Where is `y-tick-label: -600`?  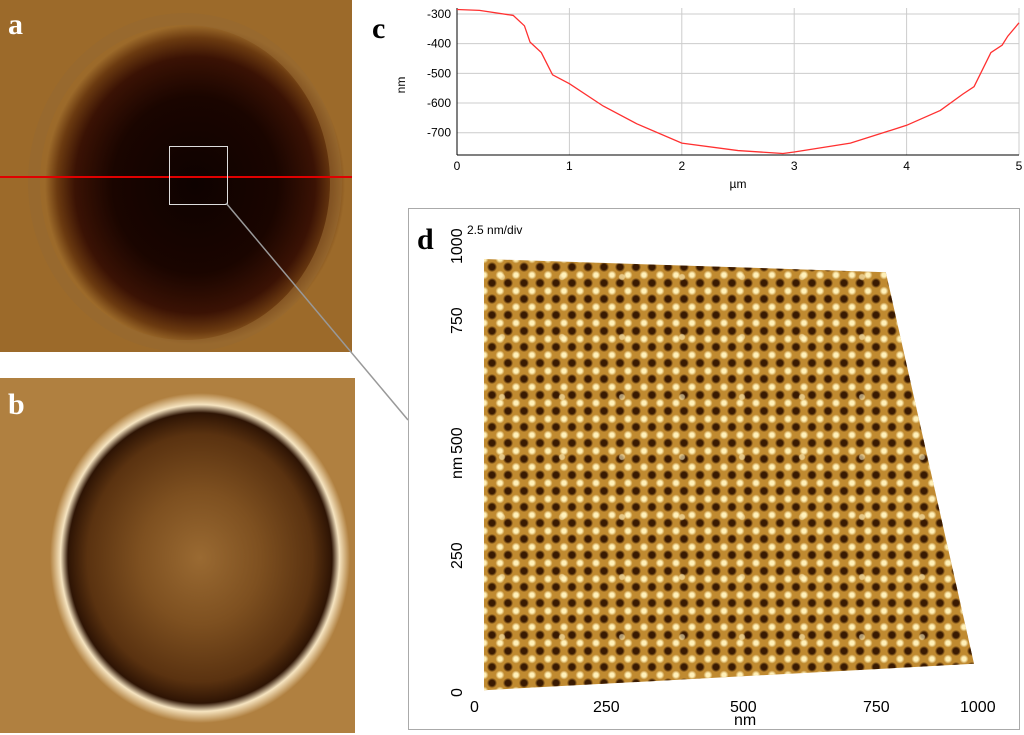 y-tick-label: -600 is located at coordinates (439, 103).